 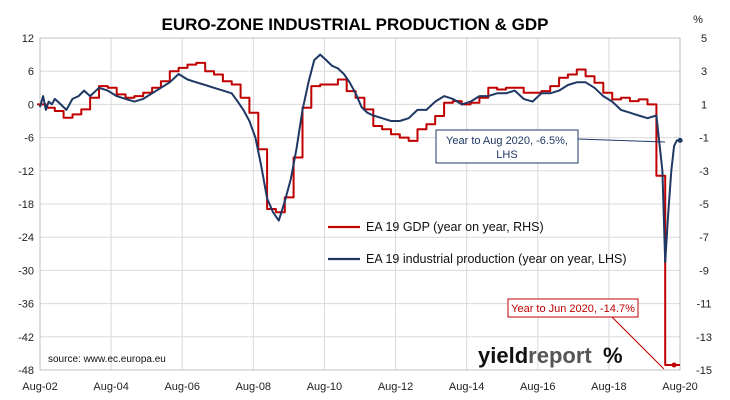 I want to click on left-tick-label: -12, so click(x=26, y=172).